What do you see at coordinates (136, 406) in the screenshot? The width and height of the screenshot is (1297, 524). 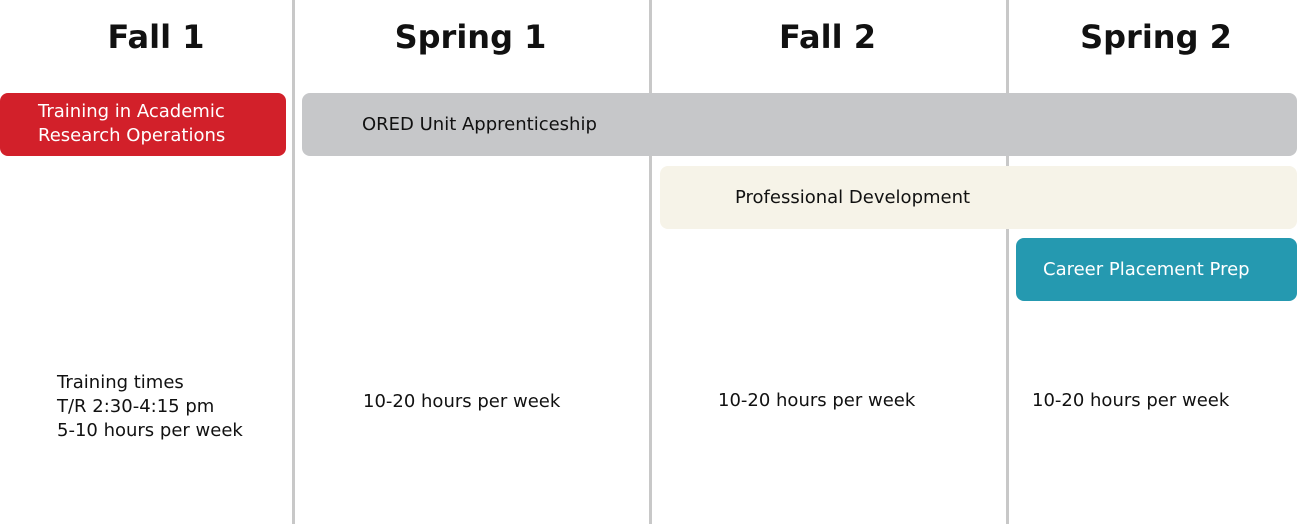 I see `note-line: T/R 2:30-4:15 pm` at bounding box center [136, 406].